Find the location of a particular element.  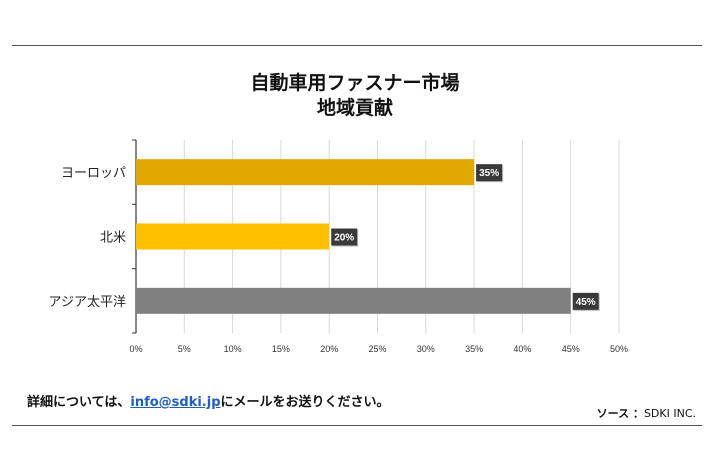

category-label: 北米 is located at coordinates (113, 238).